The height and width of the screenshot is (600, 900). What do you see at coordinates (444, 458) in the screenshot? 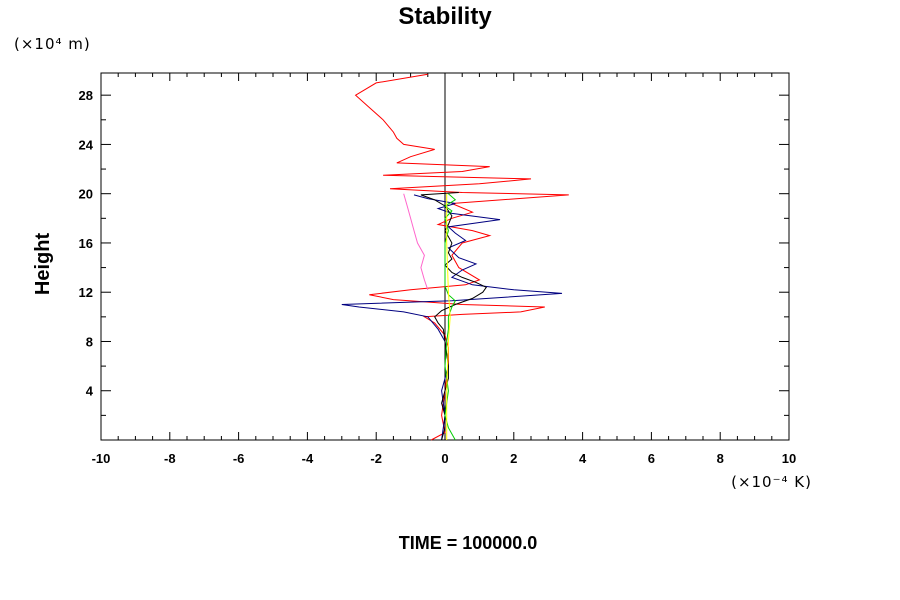
I see `x-tick-label: 0` at bounding box center [444, 458].